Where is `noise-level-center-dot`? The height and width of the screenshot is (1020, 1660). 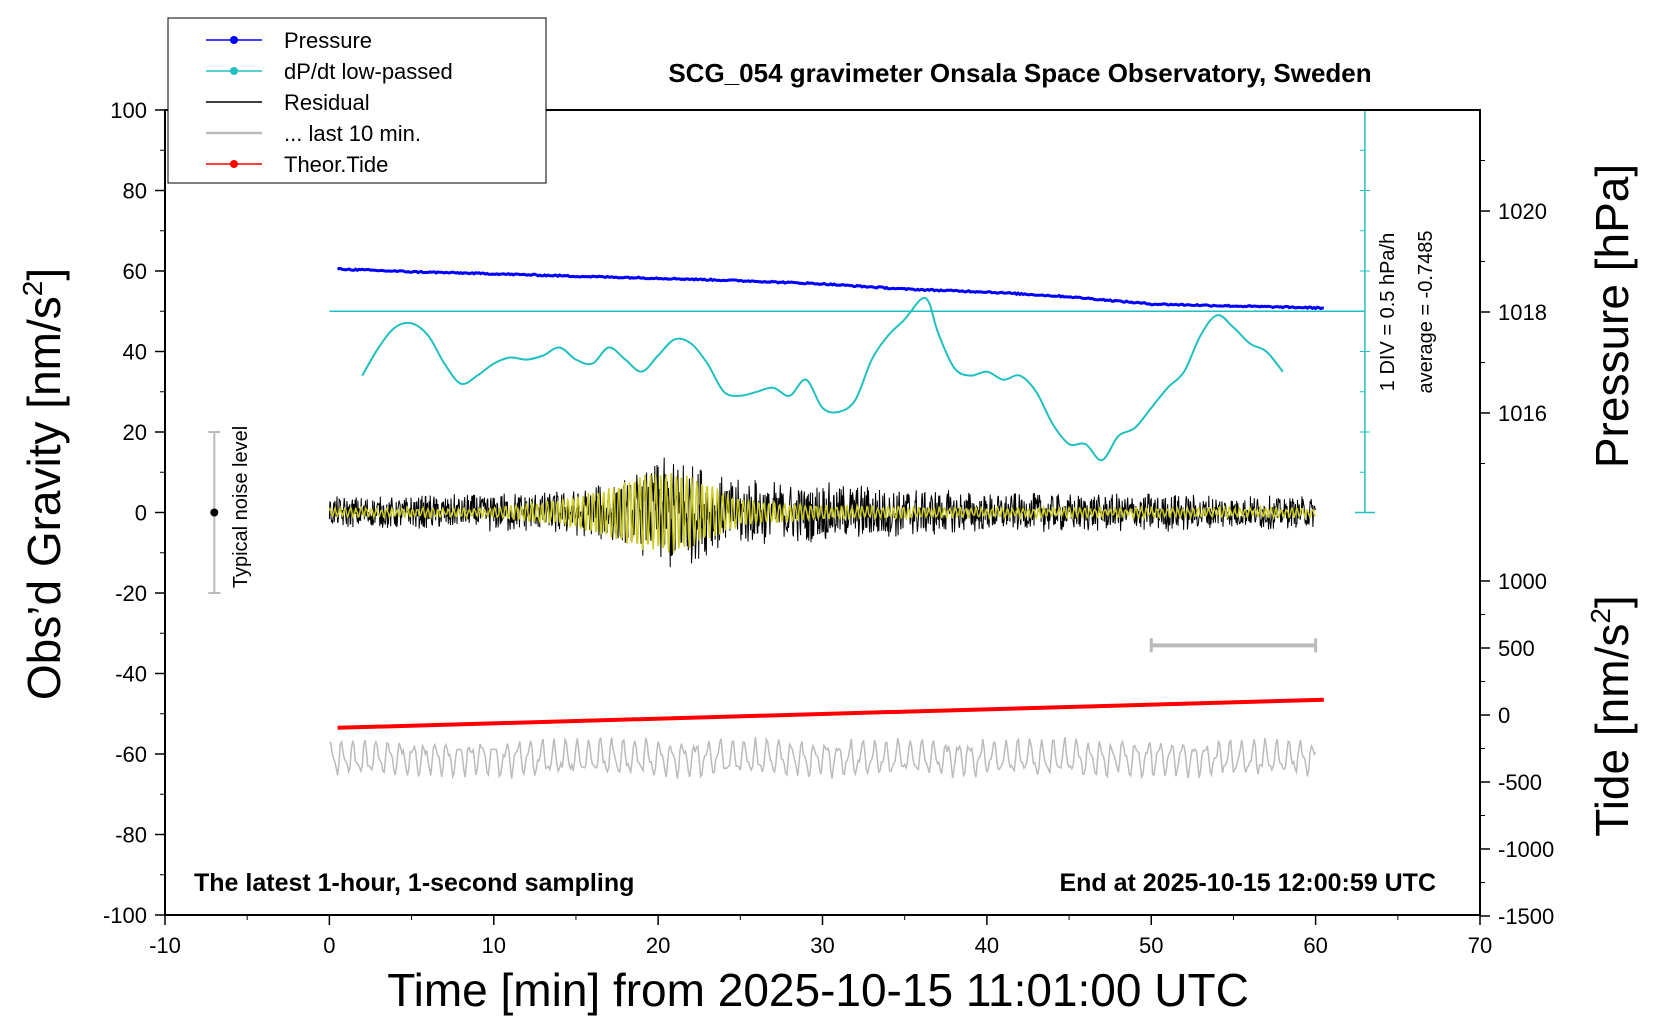
noise-level-center-dot is located at coordinates (214, 512).